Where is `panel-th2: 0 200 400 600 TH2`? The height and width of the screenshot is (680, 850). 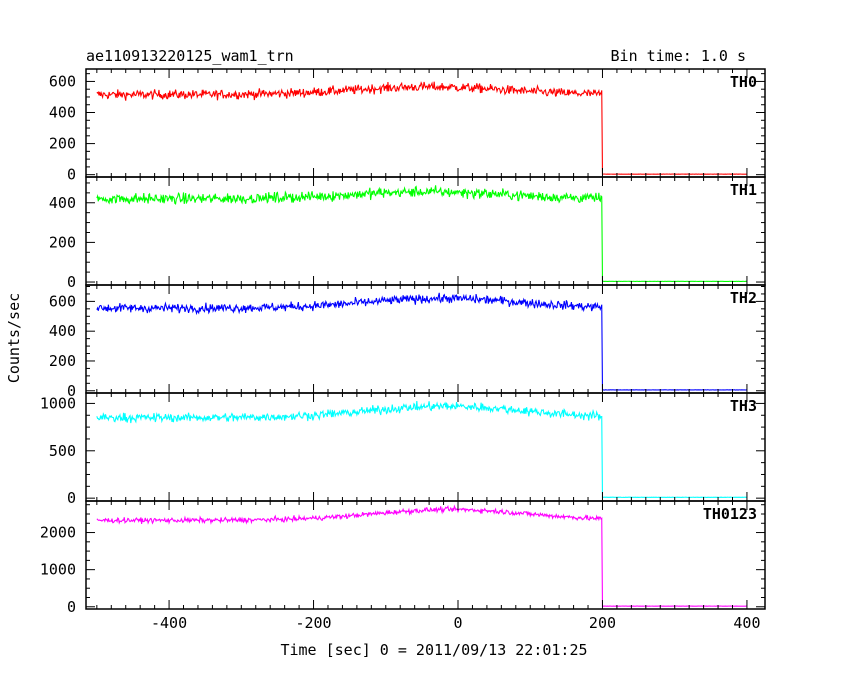
panel-th2: 0 200 400 600 TH2 is located at coordinates (407, 342).